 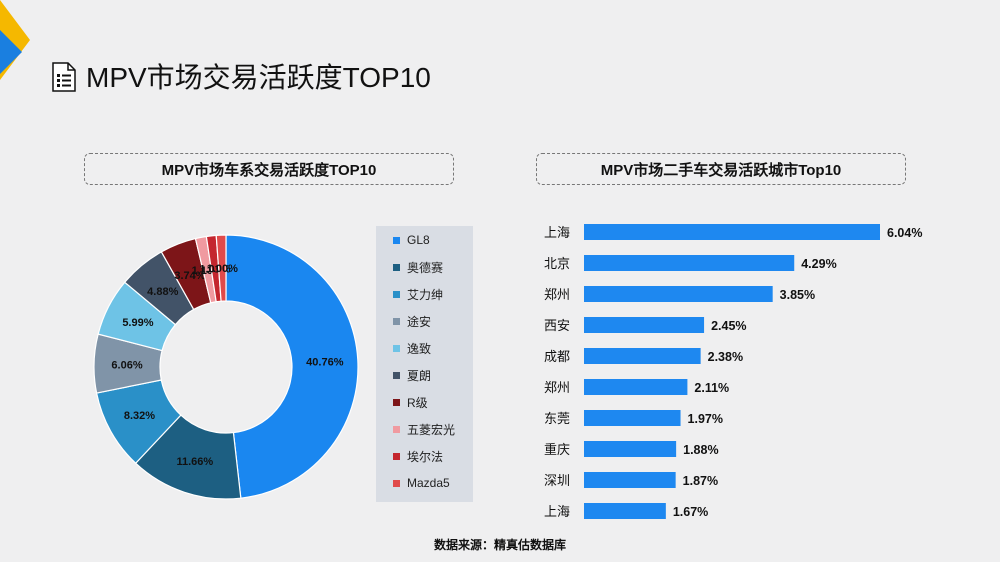 I want to click on legend-label: 奥德赛, so click(x=425, y=267).